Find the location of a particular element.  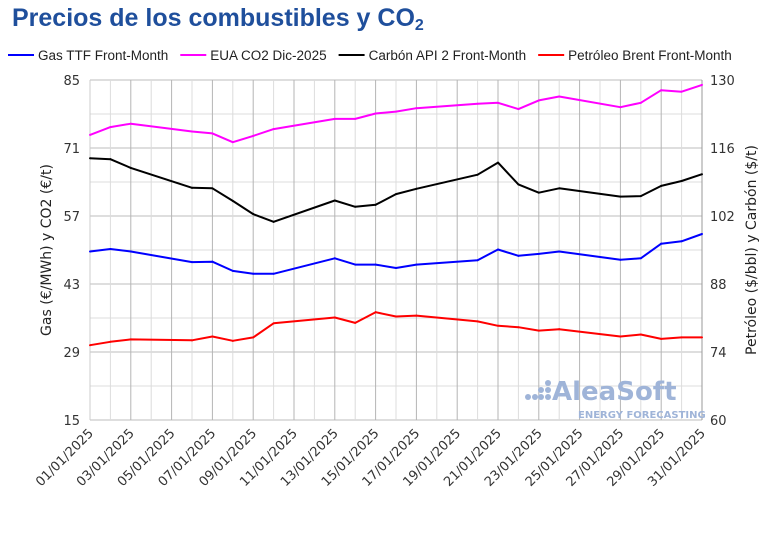

y-right-axis-label: Petróleo ($/bbl) y Carbón ($/t) is located at coordinates (752, 250).